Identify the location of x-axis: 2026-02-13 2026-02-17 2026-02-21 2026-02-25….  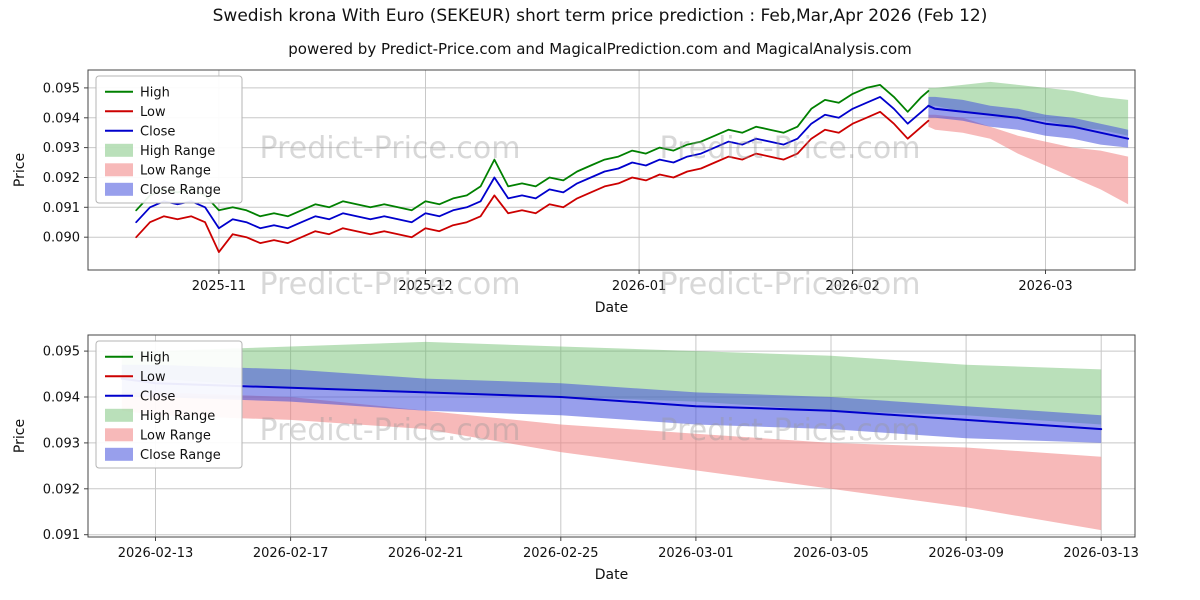
(628, 549).